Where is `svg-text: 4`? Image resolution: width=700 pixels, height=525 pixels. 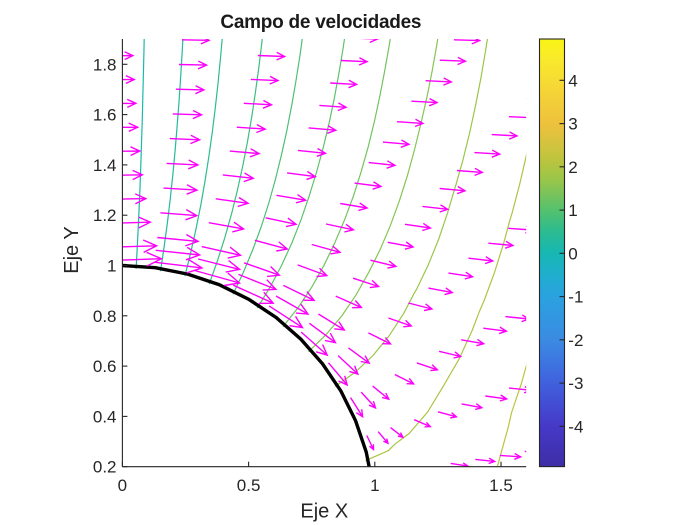
svg-text: 4 is located at coordinates (572, 80).